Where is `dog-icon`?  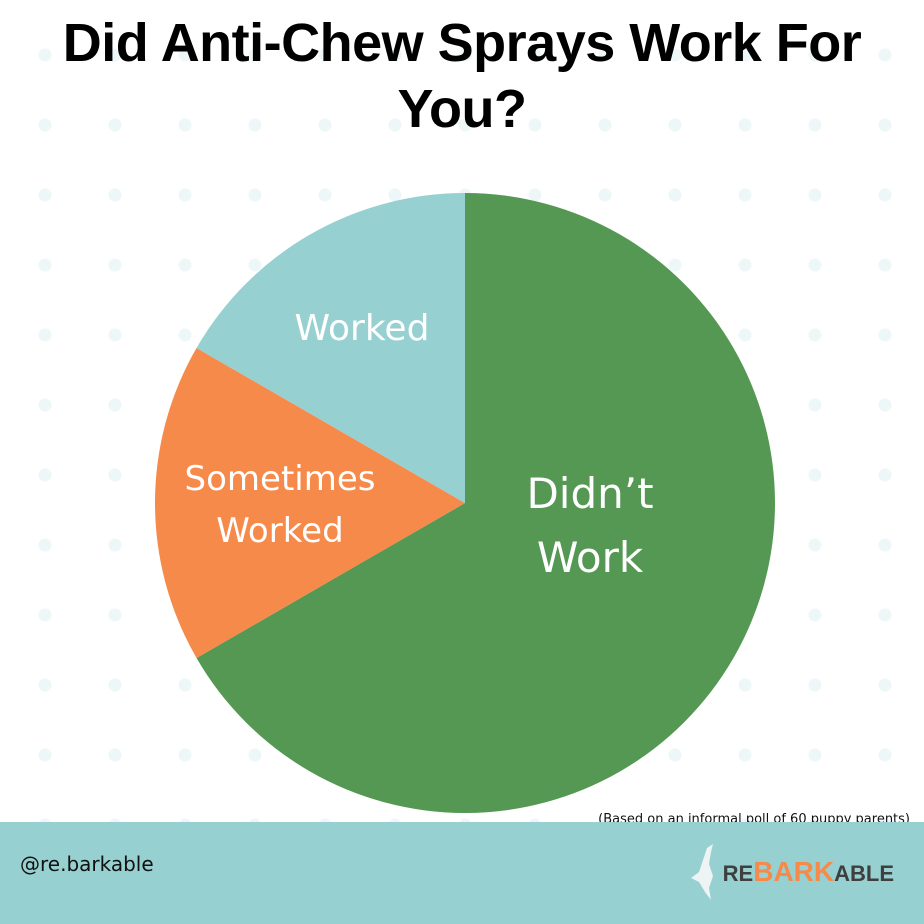
dog-icon is located at coordinates (701, 872).